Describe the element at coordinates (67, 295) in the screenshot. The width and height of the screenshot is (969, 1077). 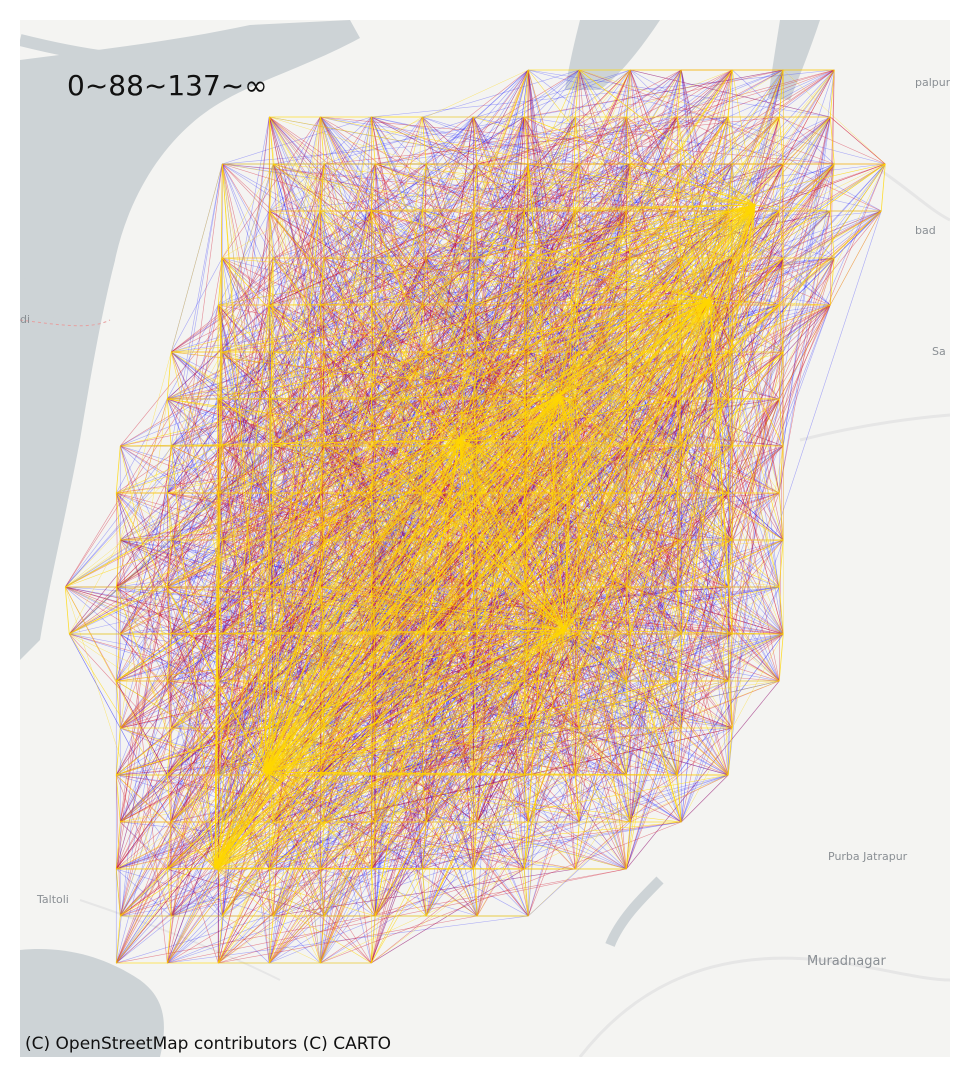
I see `river-main-branch` at that location.